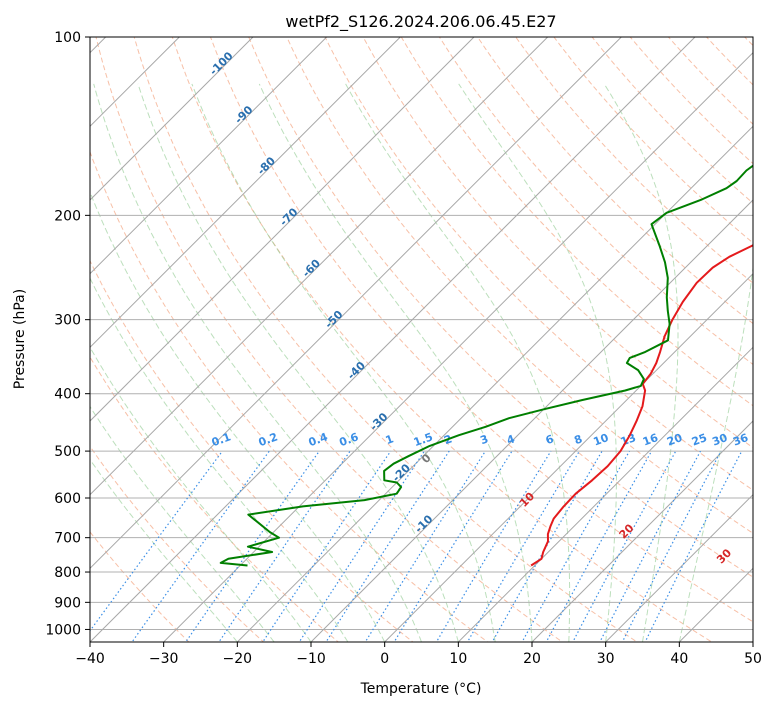 The image size is (775, 708). I want to click on x-tick-label: −40, so click(90, 659).